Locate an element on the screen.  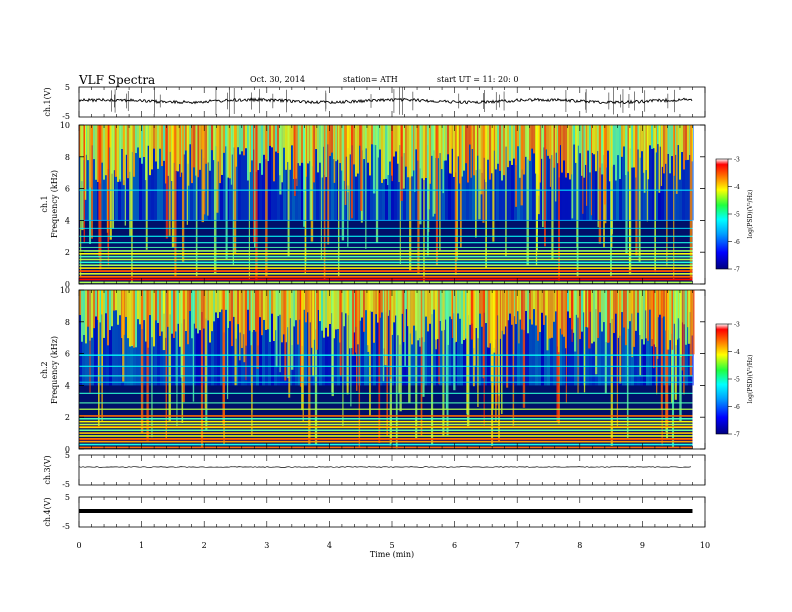
x-tick-label: 9 is located at coordinates (642, 545).